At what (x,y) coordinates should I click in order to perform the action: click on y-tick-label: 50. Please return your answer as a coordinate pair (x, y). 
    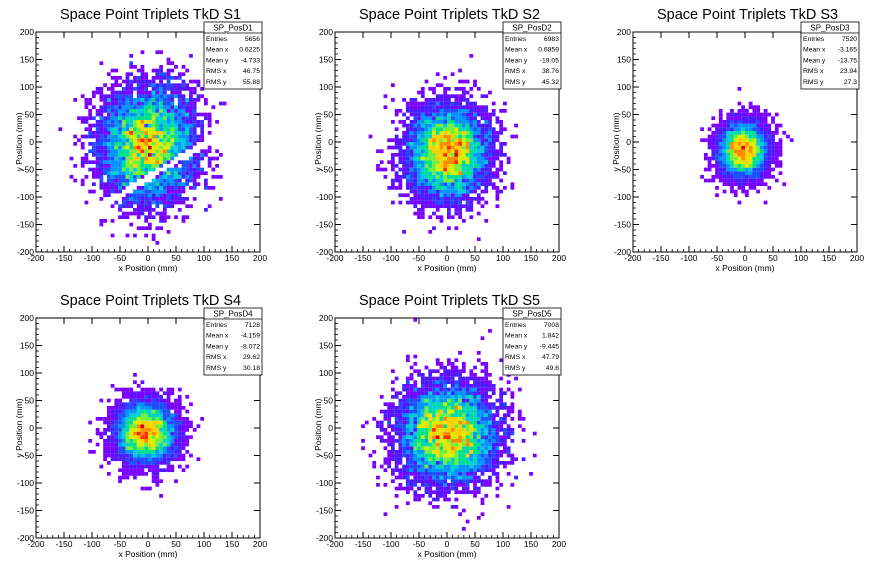
    Looking at the image, I should click on (329, 115).